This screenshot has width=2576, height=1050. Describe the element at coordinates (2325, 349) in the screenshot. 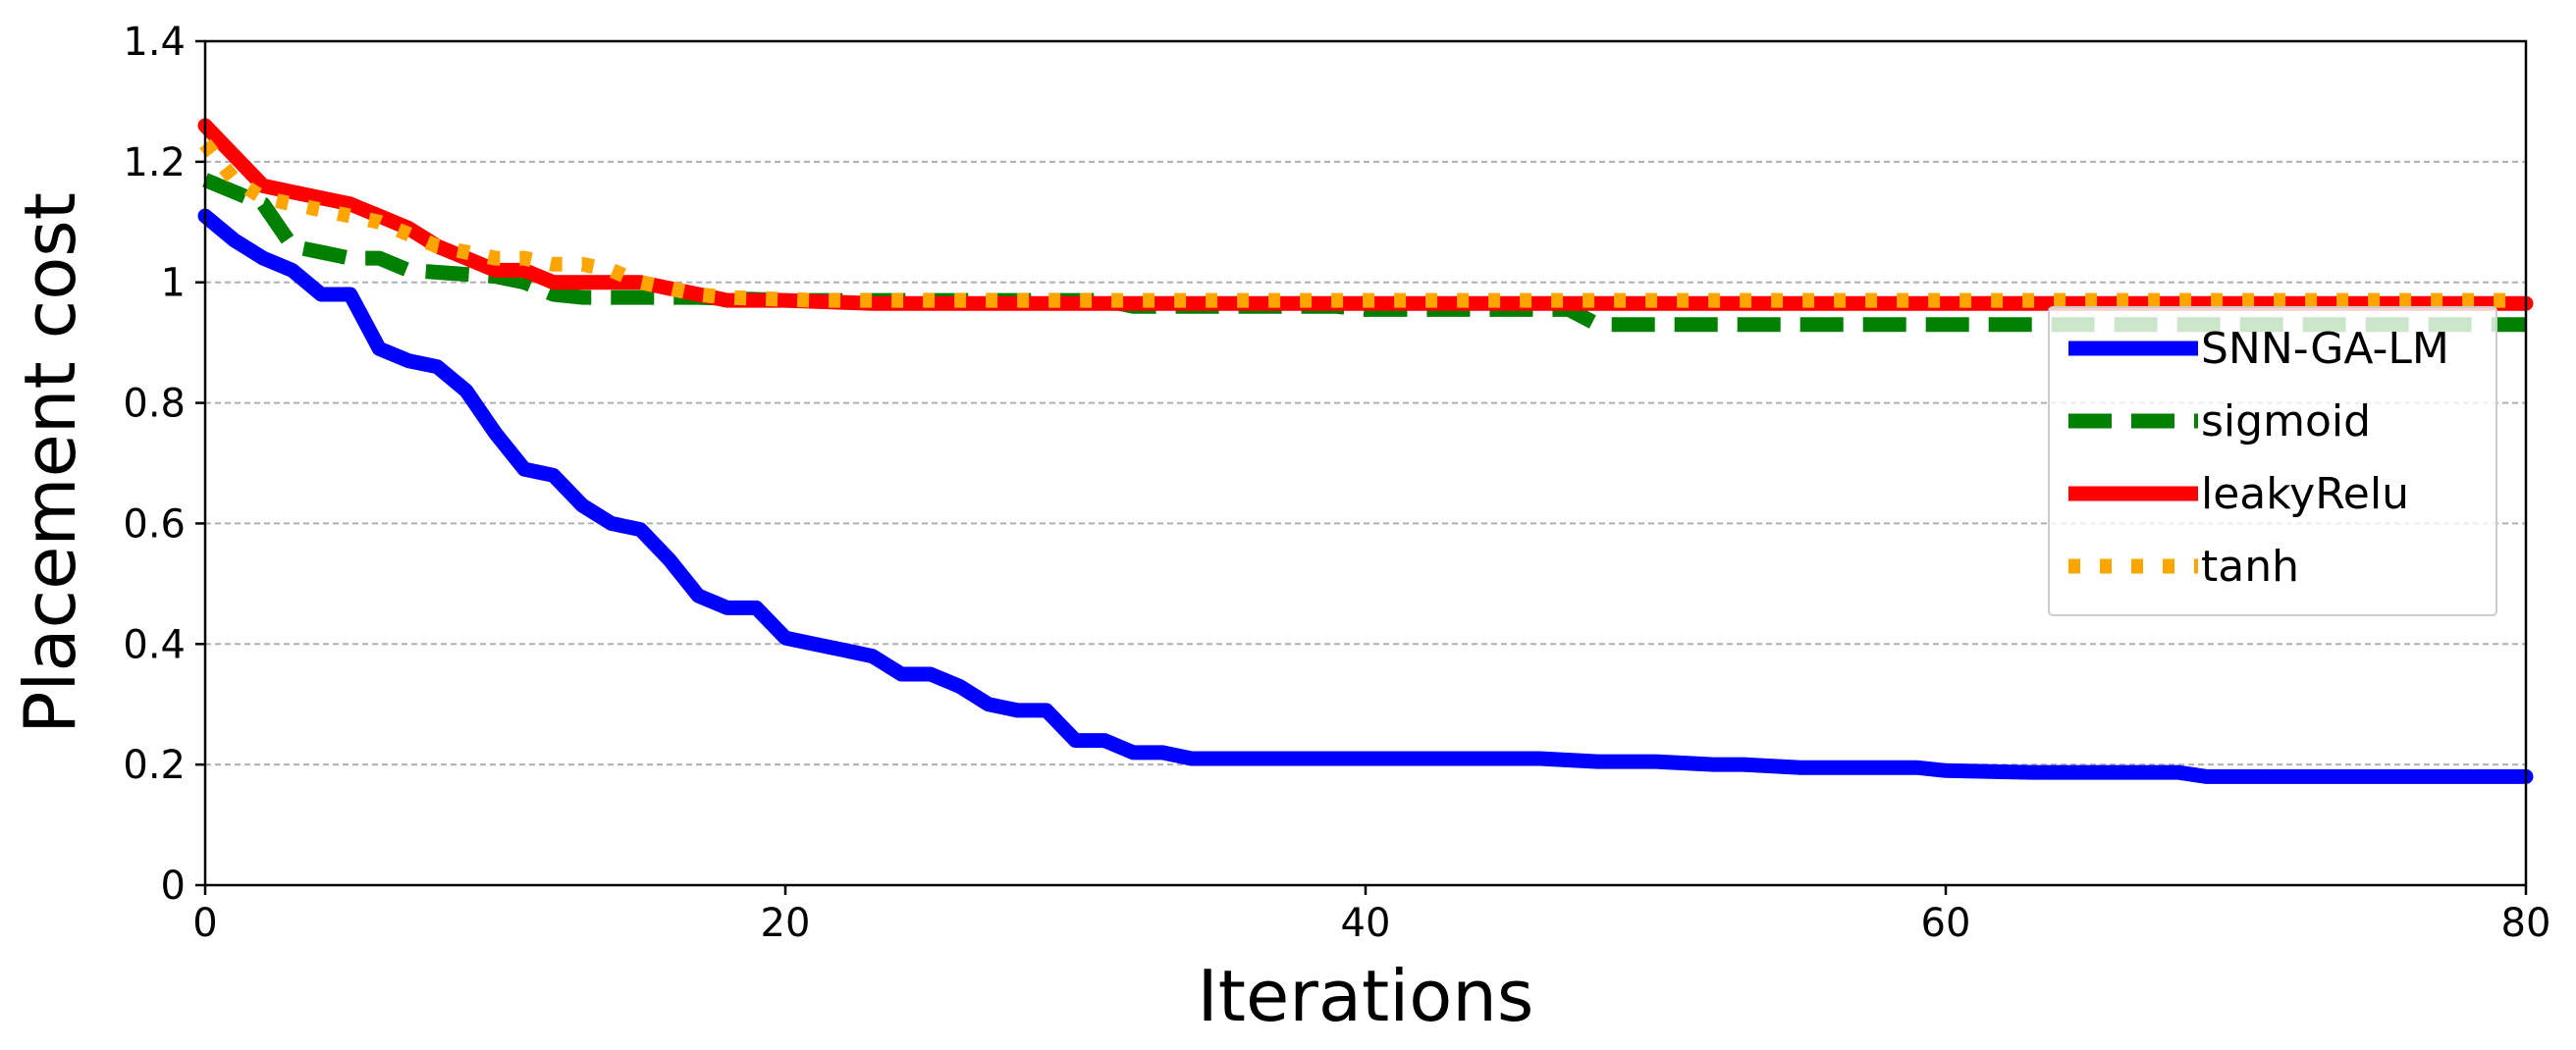

I see `legend-label: SNN-GA-LM` at that location.